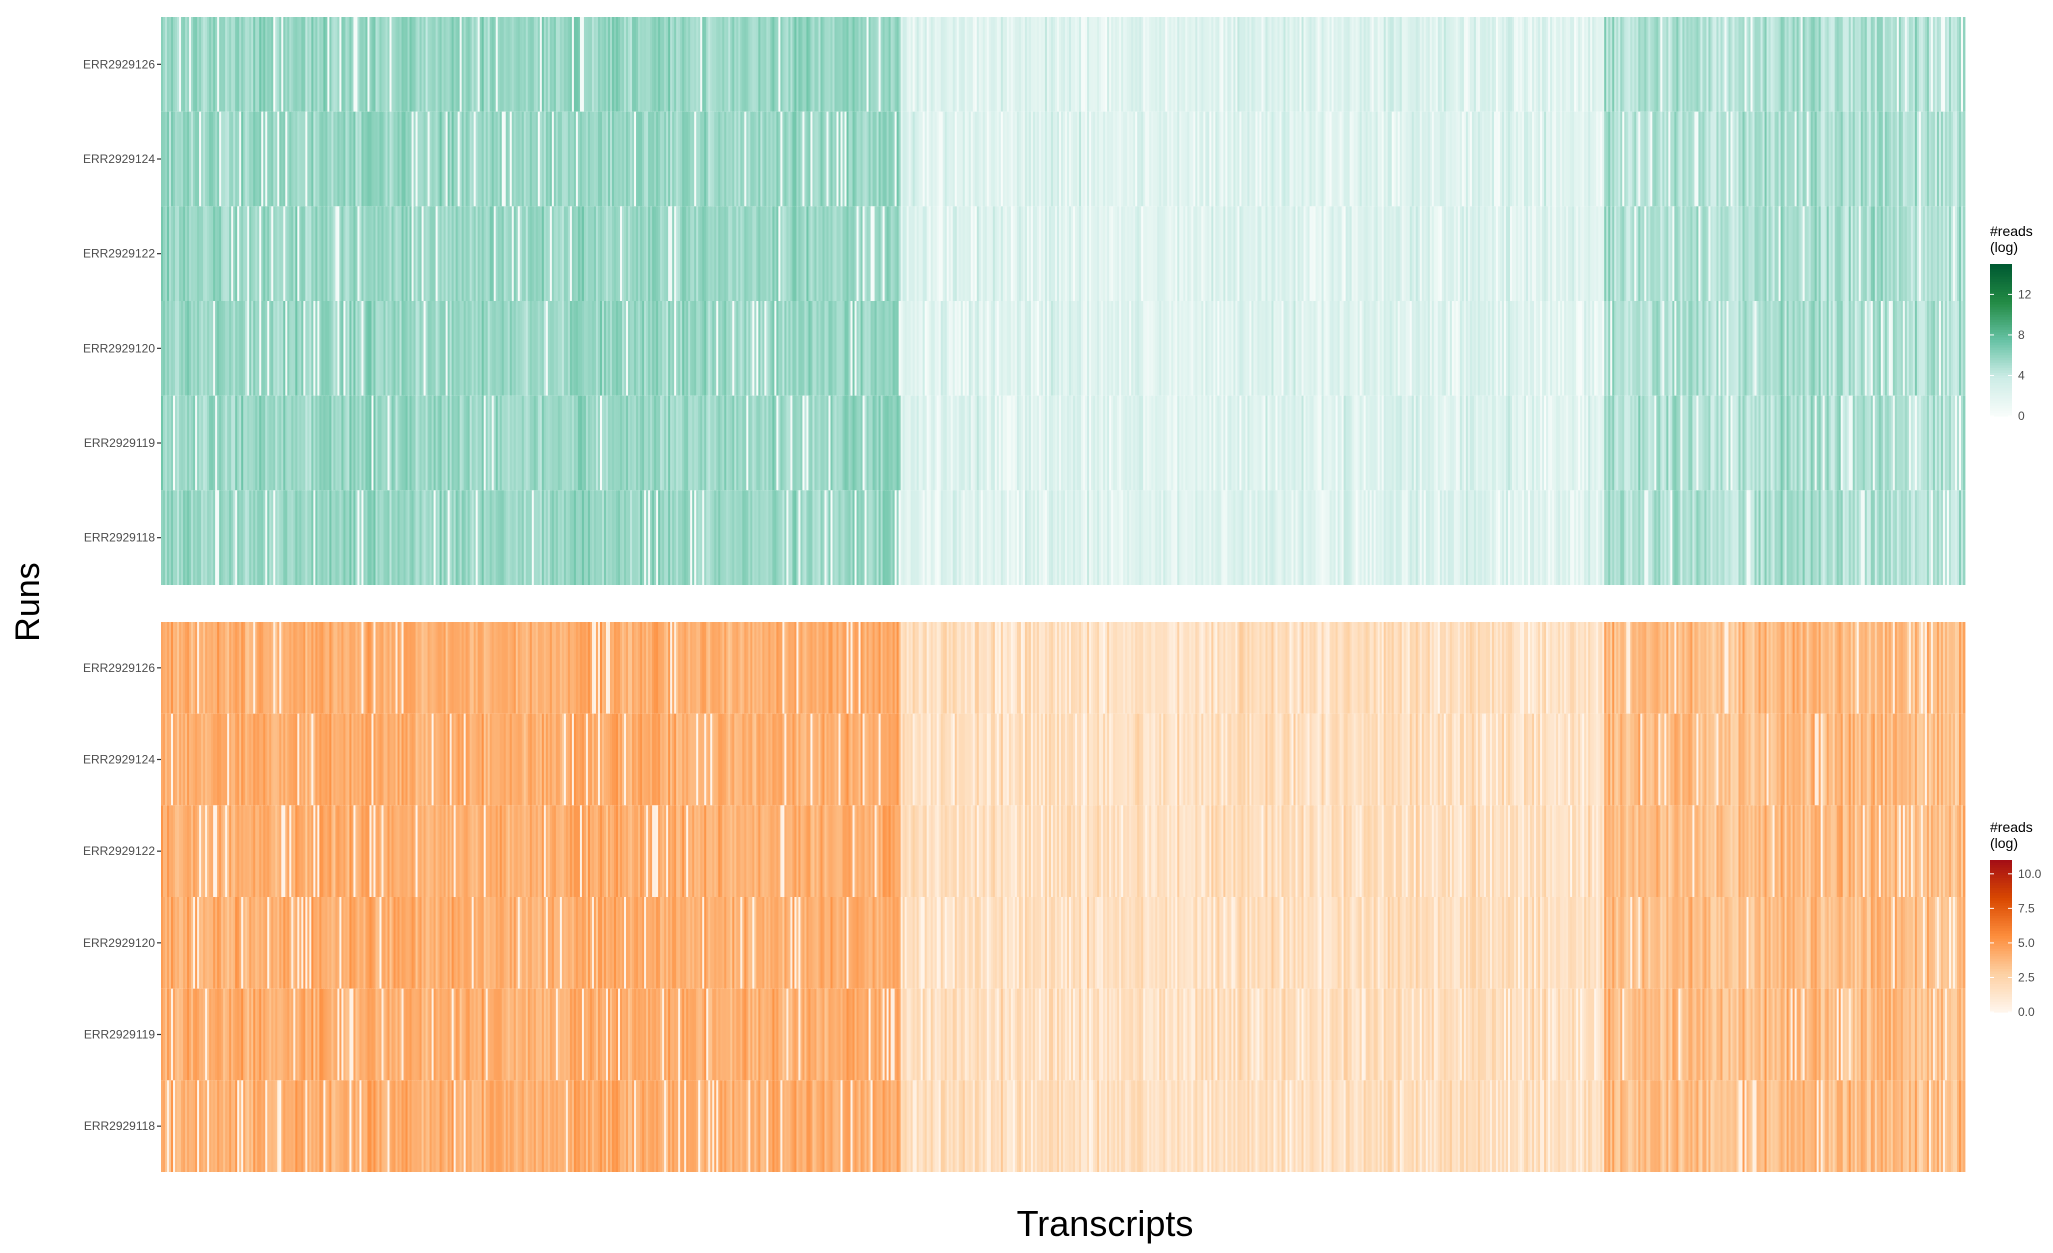 The width and height of the screenshot is (2053, 1253). What do you see at coordinates (119, 159) in the screenshot?
I see `y-tick-label: ERR2929124` at bounding box center [119, 159].